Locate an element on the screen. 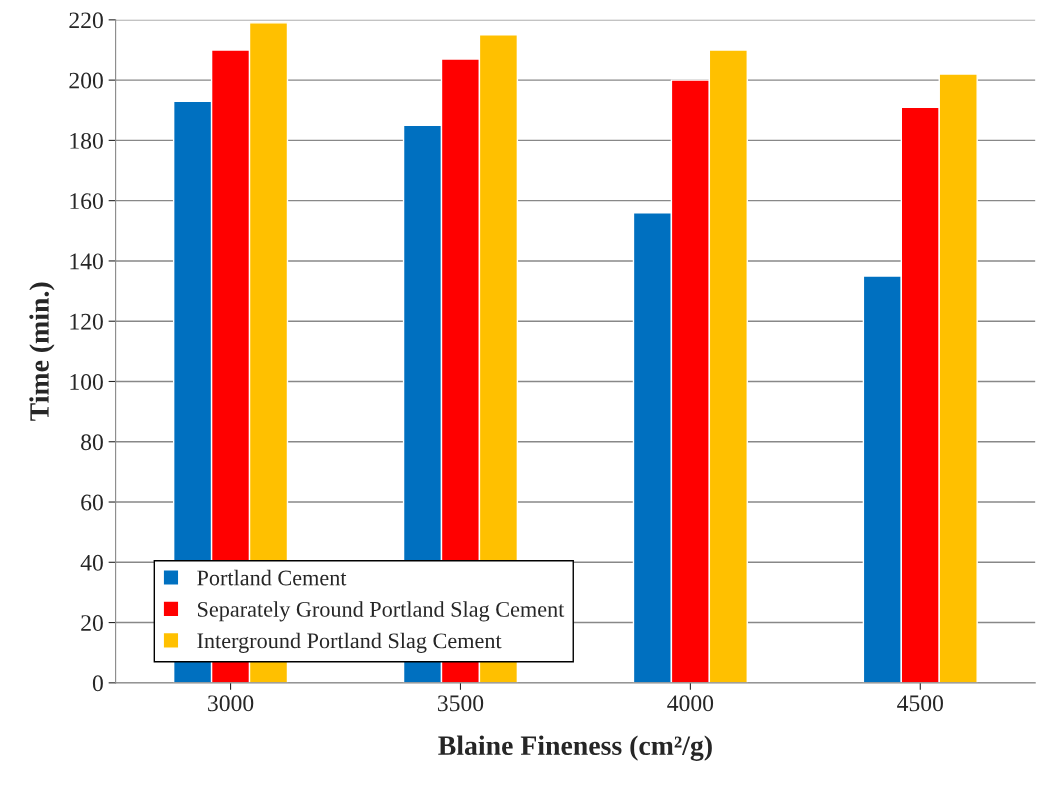  legend-label: Separately Ground Portland Slag Cement is located at coordinates (381, 611).